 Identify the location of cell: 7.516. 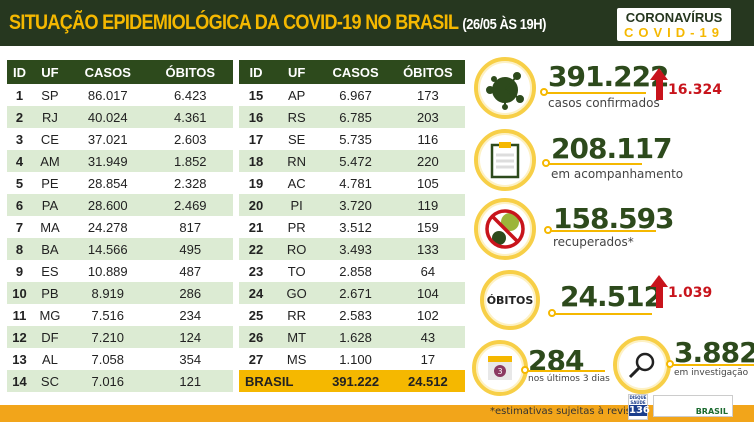
(108, 315).